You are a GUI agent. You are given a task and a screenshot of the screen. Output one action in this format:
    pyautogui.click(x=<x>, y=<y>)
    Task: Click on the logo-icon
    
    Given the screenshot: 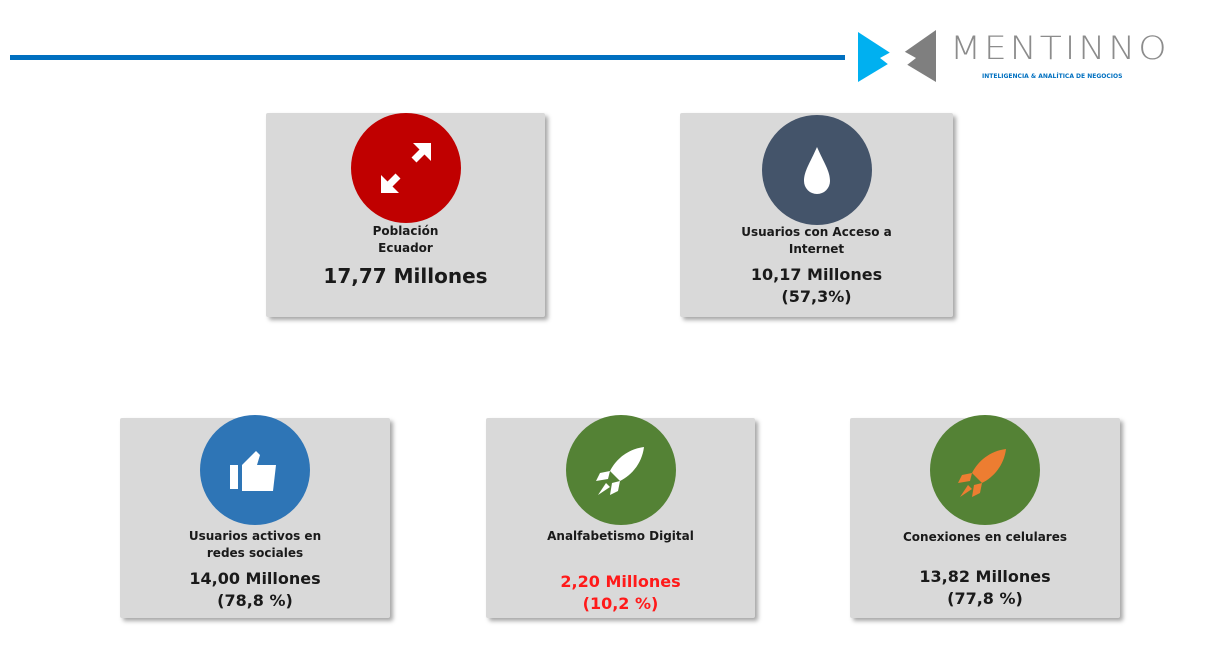 What is the action you would take?
    pyautogui.click(x=897, y=56)
    